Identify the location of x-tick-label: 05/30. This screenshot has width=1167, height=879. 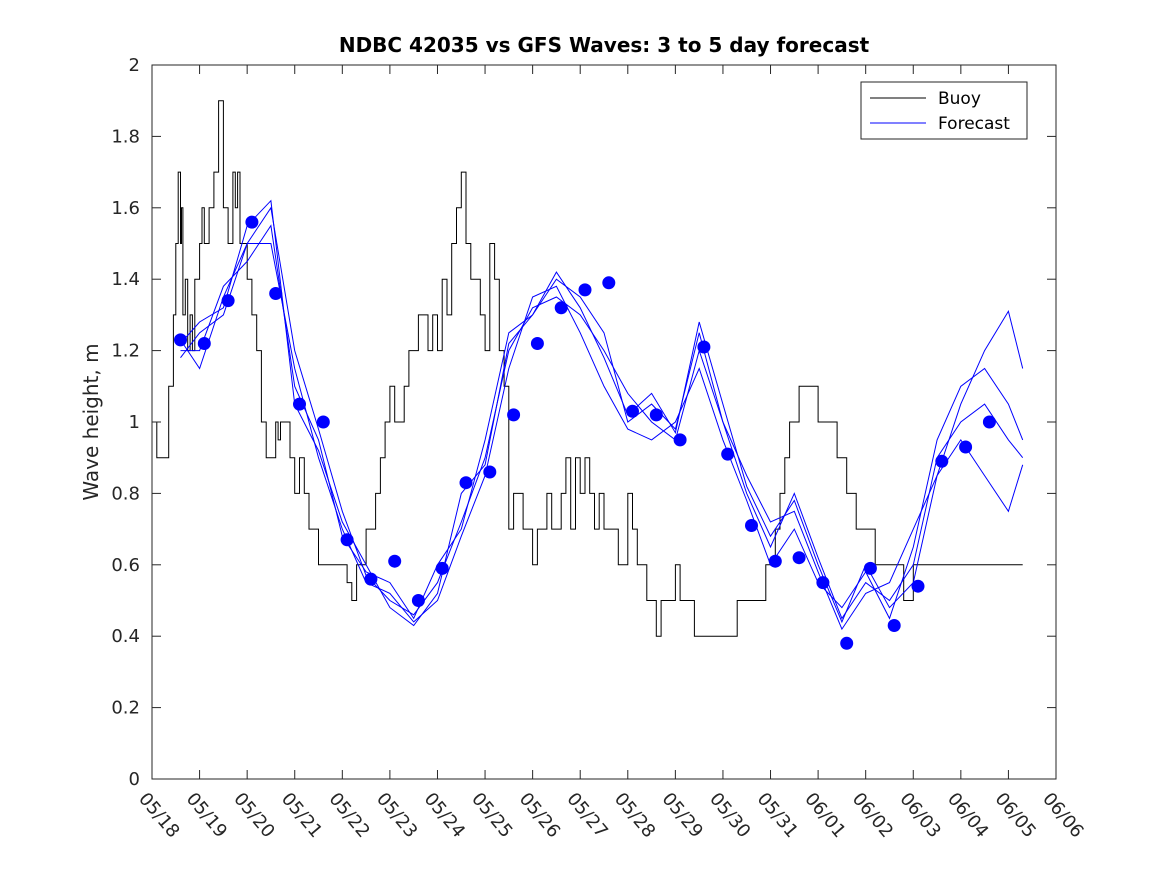
(729, 815).